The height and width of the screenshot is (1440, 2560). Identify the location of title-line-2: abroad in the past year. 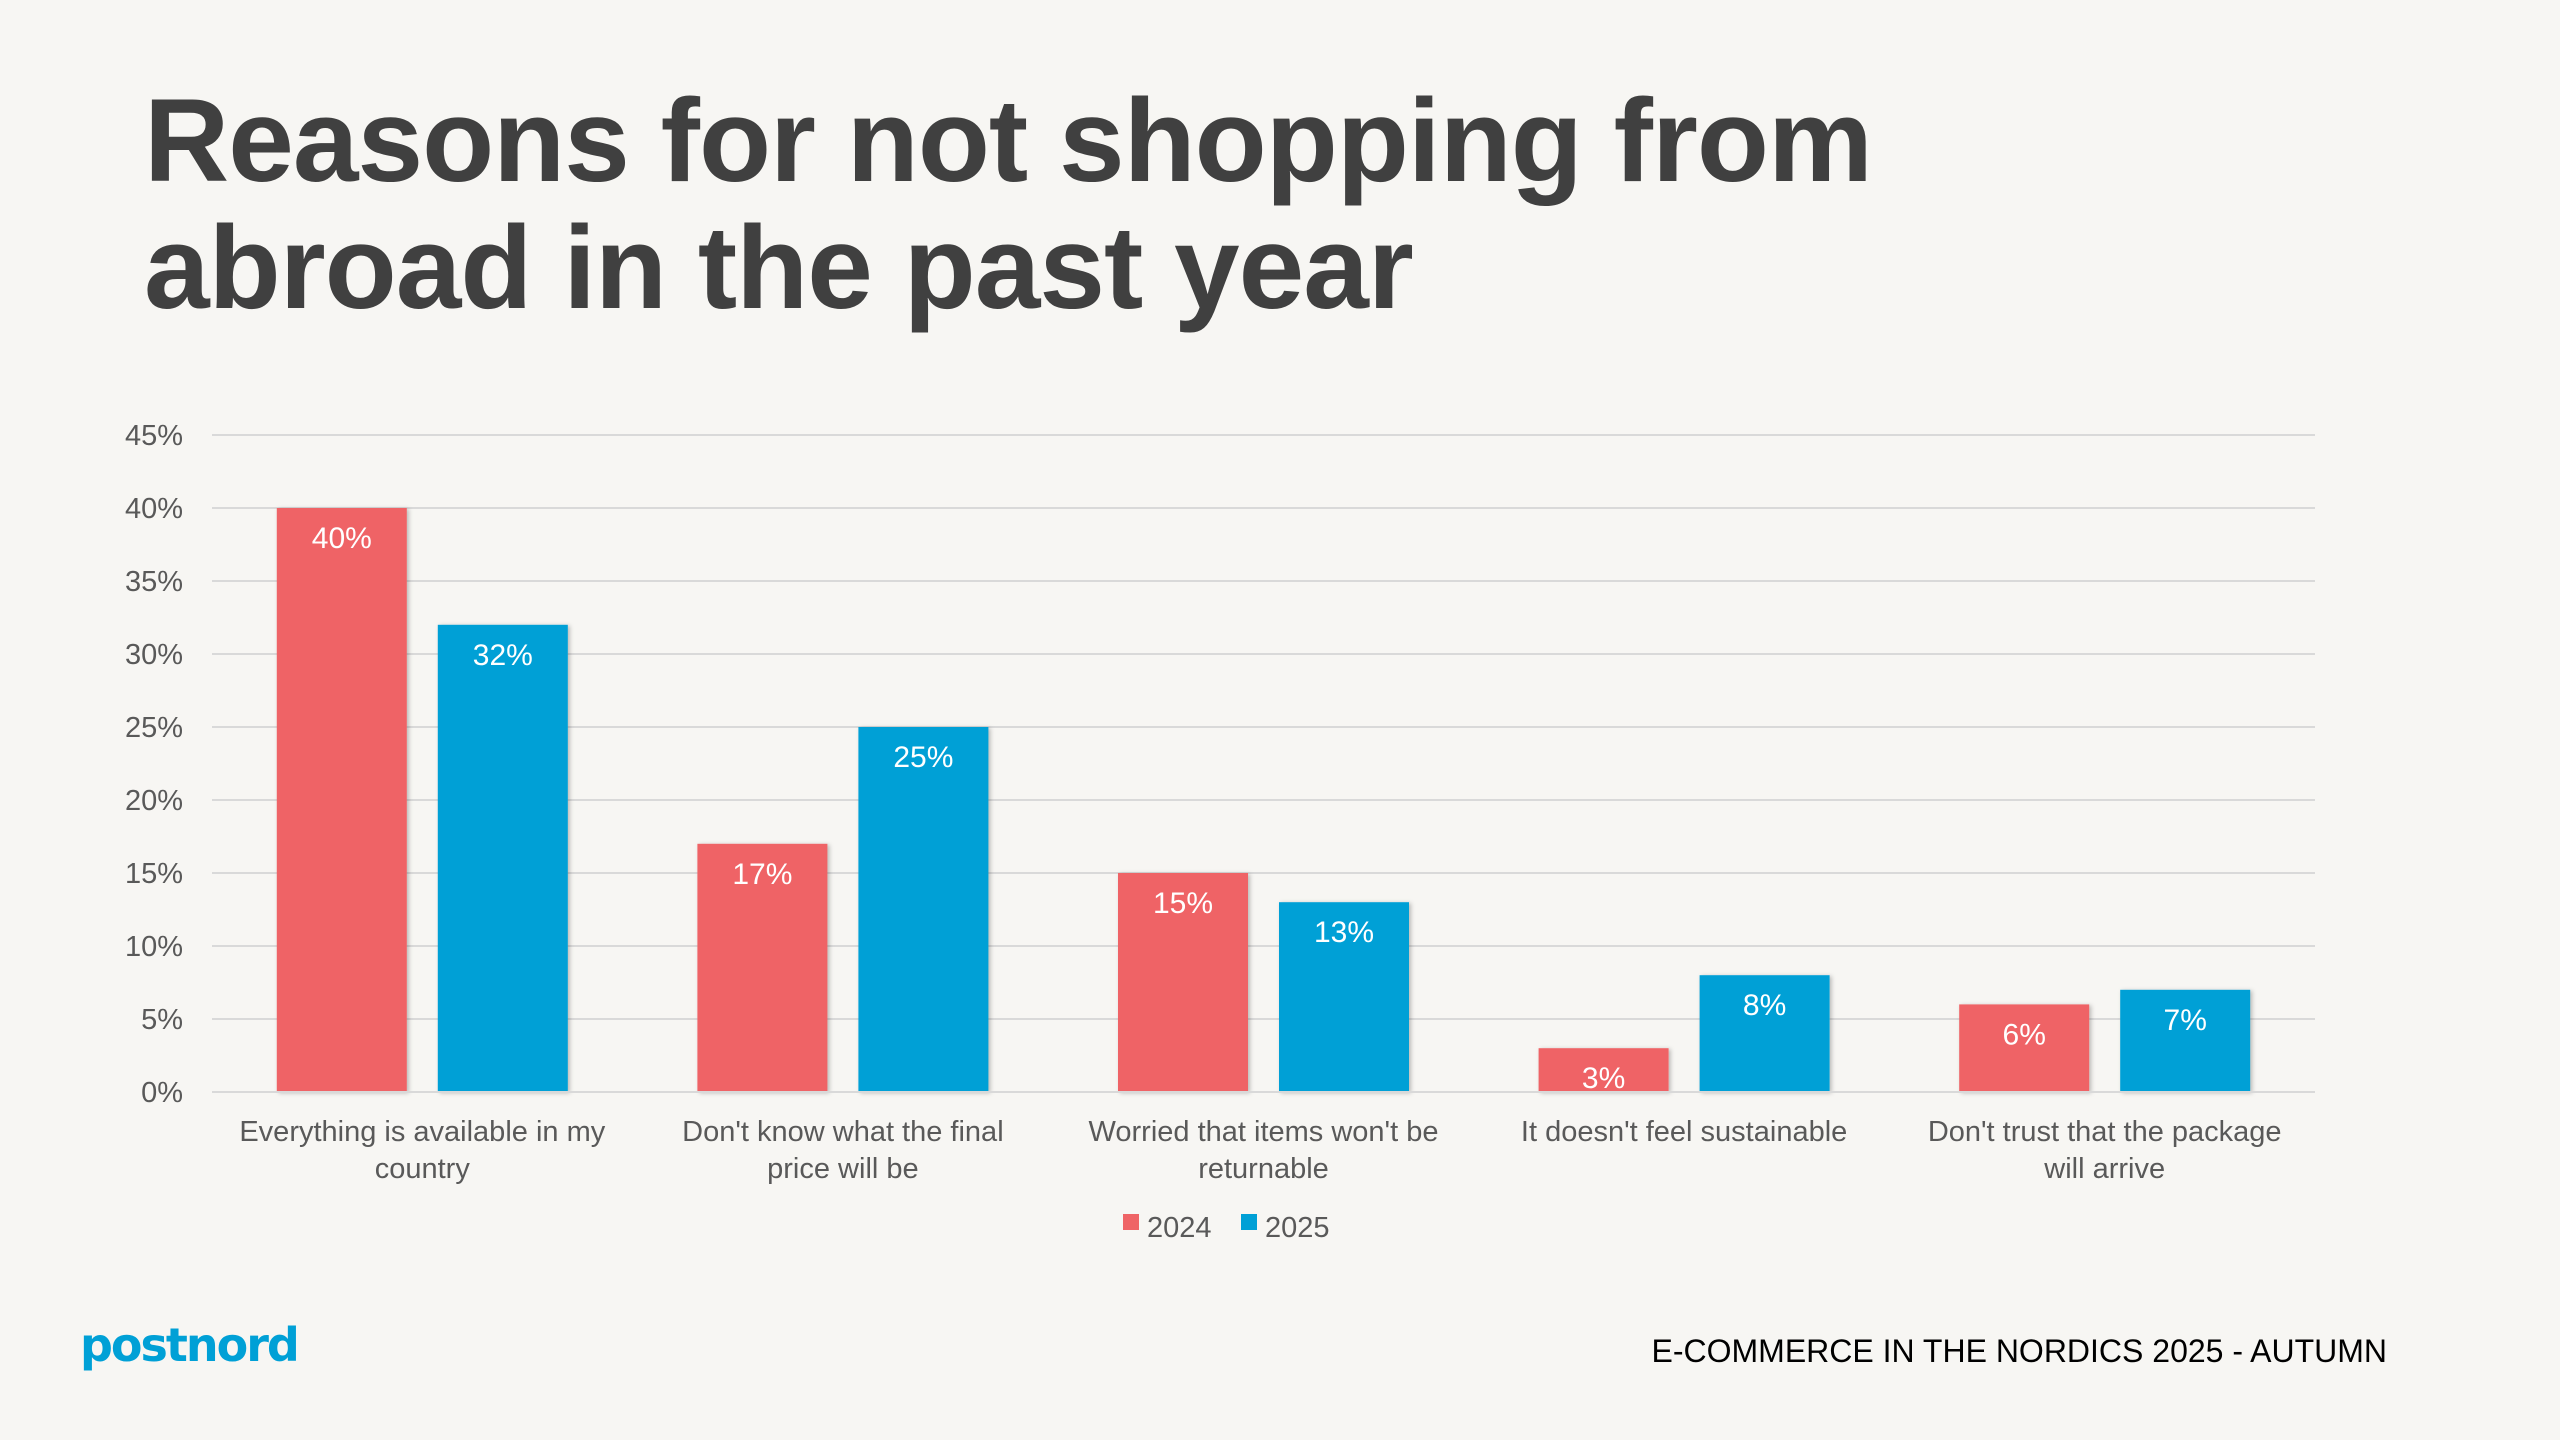
(779, 268).